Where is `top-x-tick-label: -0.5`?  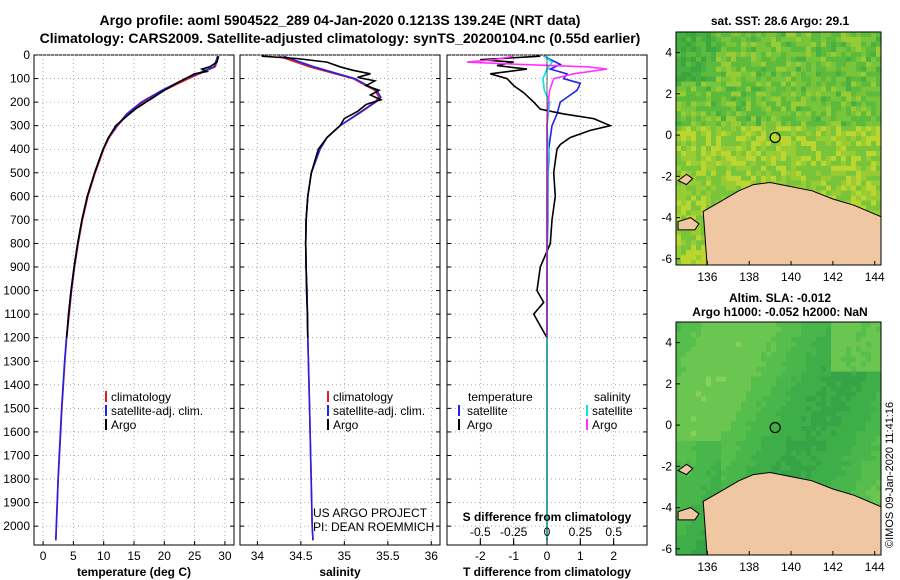 top-x-tick-label: -0.5 is located at coordinates (480, 532).